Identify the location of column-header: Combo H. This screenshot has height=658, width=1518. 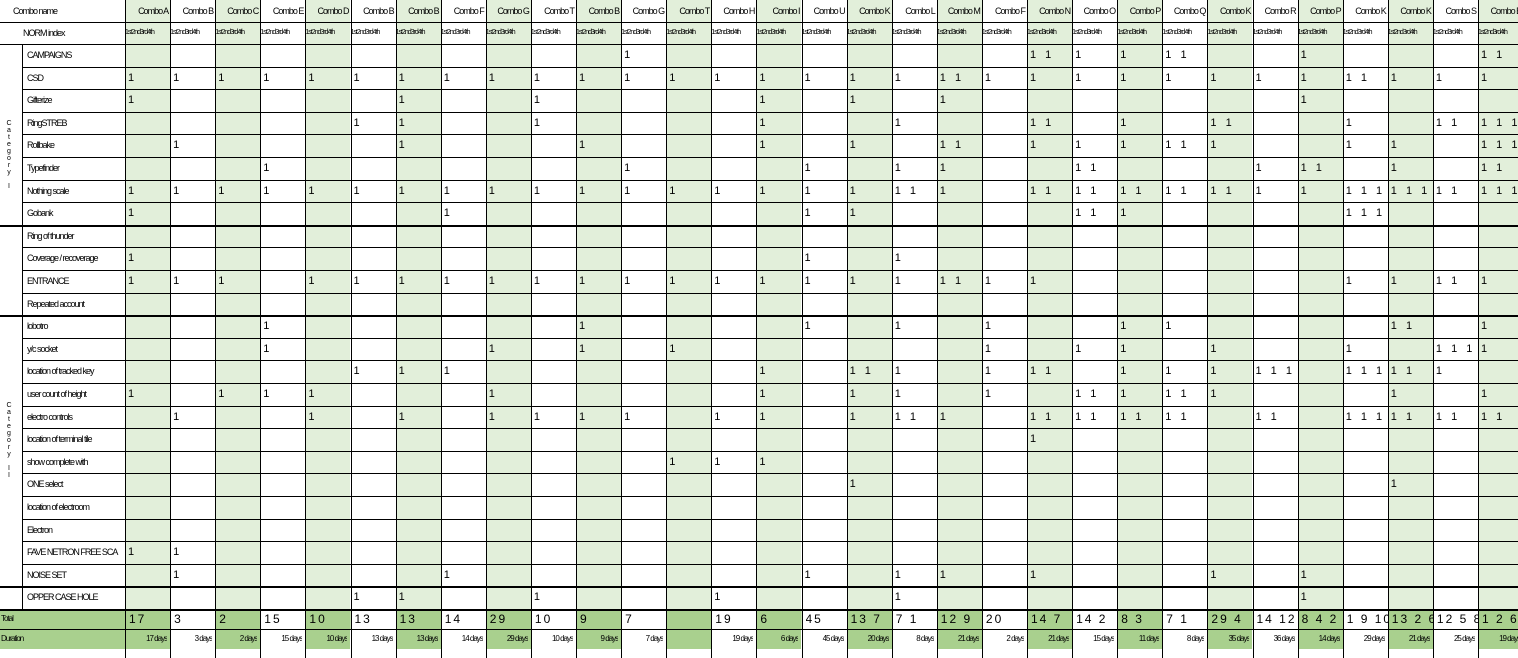
(739, 11).